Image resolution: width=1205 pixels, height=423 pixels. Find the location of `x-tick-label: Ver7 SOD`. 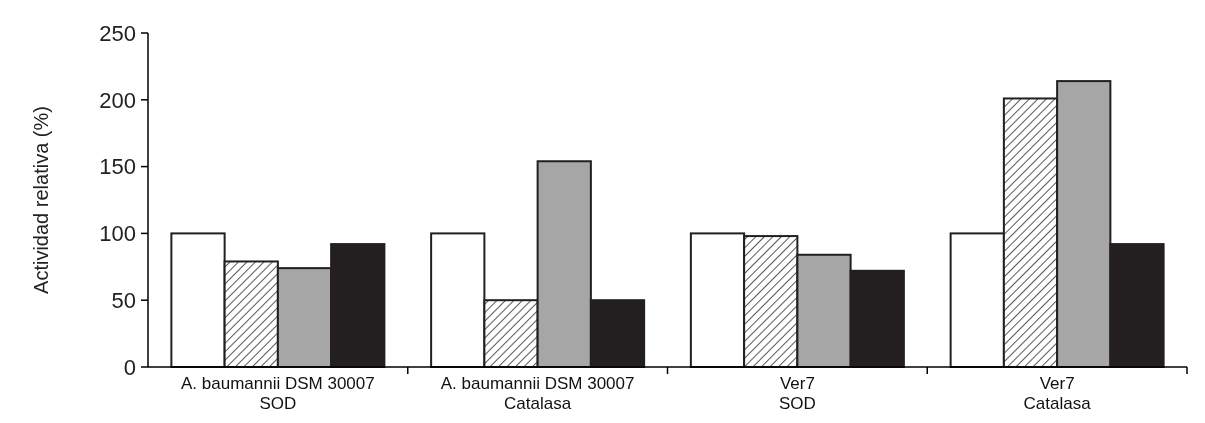

x-tick-label: Ver7 SOD is located at coordinates (797, 393).